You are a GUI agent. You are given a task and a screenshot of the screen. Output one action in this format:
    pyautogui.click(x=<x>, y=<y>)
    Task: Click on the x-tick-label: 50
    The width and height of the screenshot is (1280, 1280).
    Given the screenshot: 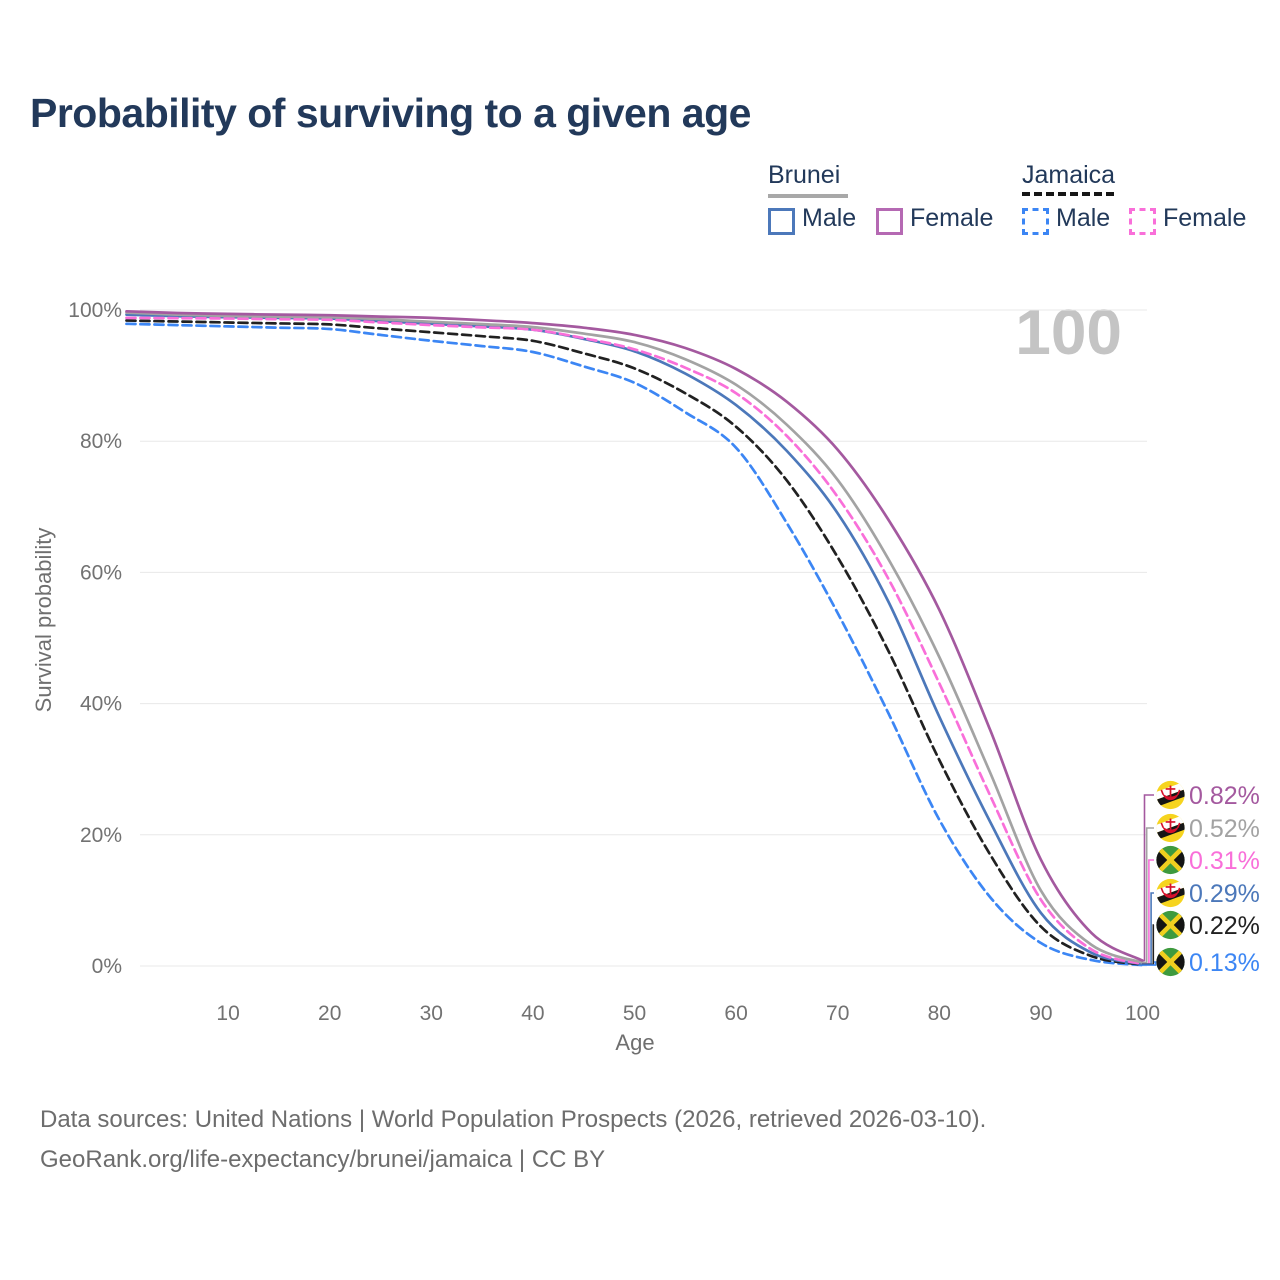 What is the action you would take?
    pyautogui.click(x=634, y=1013)
    